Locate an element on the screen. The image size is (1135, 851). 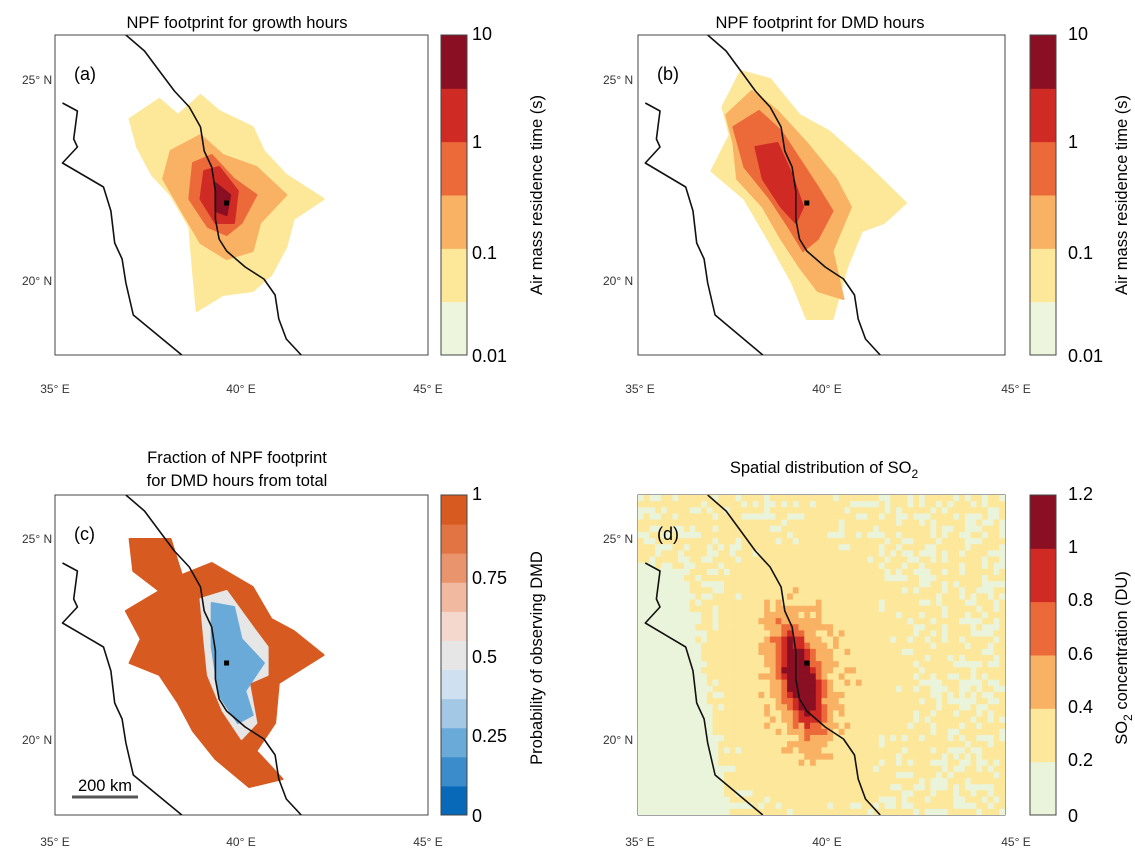
y-tick-label: 25° N is located at coordinates (618, 80).